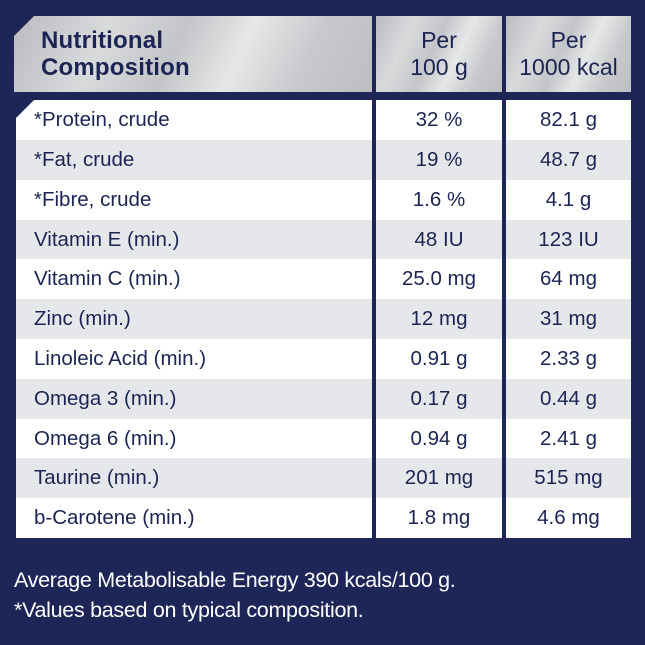  What do you see at coordinates (568, 67) in the screenshot?
I see `column-header-per-1000kcal-line2: 1000 kcal` at bounding box center [568, 67].